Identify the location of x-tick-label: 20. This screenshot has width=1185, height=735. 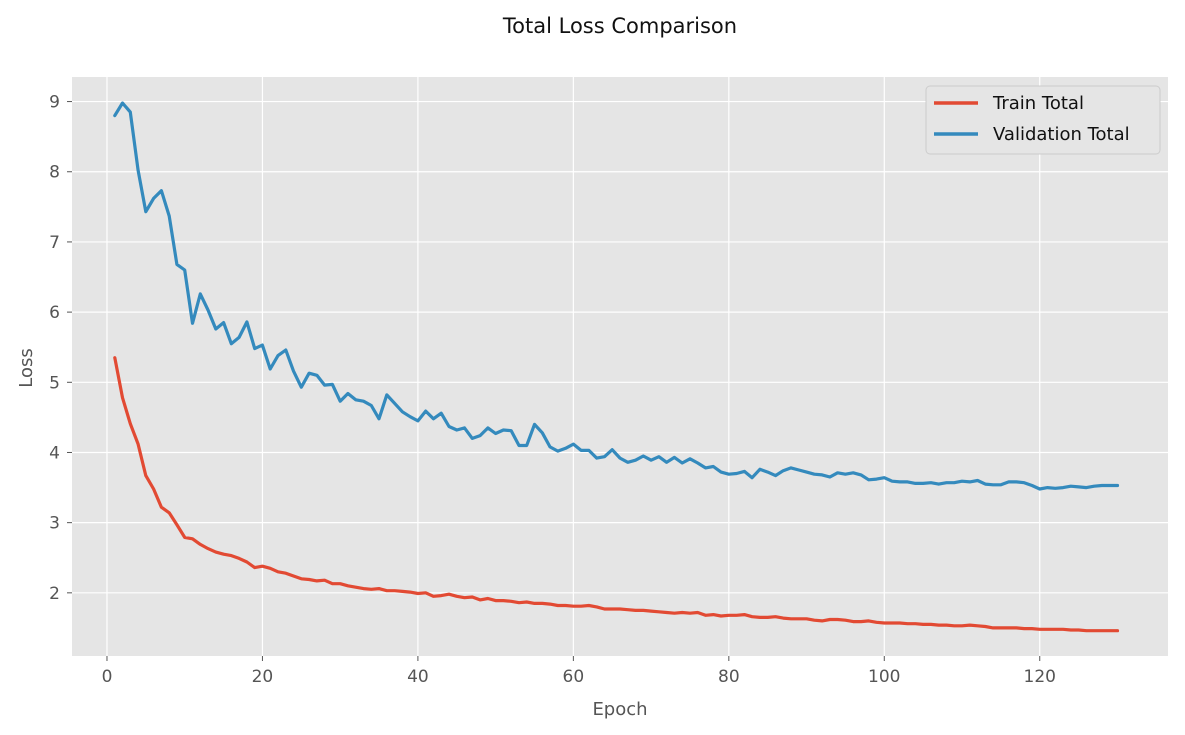
(263, 677).